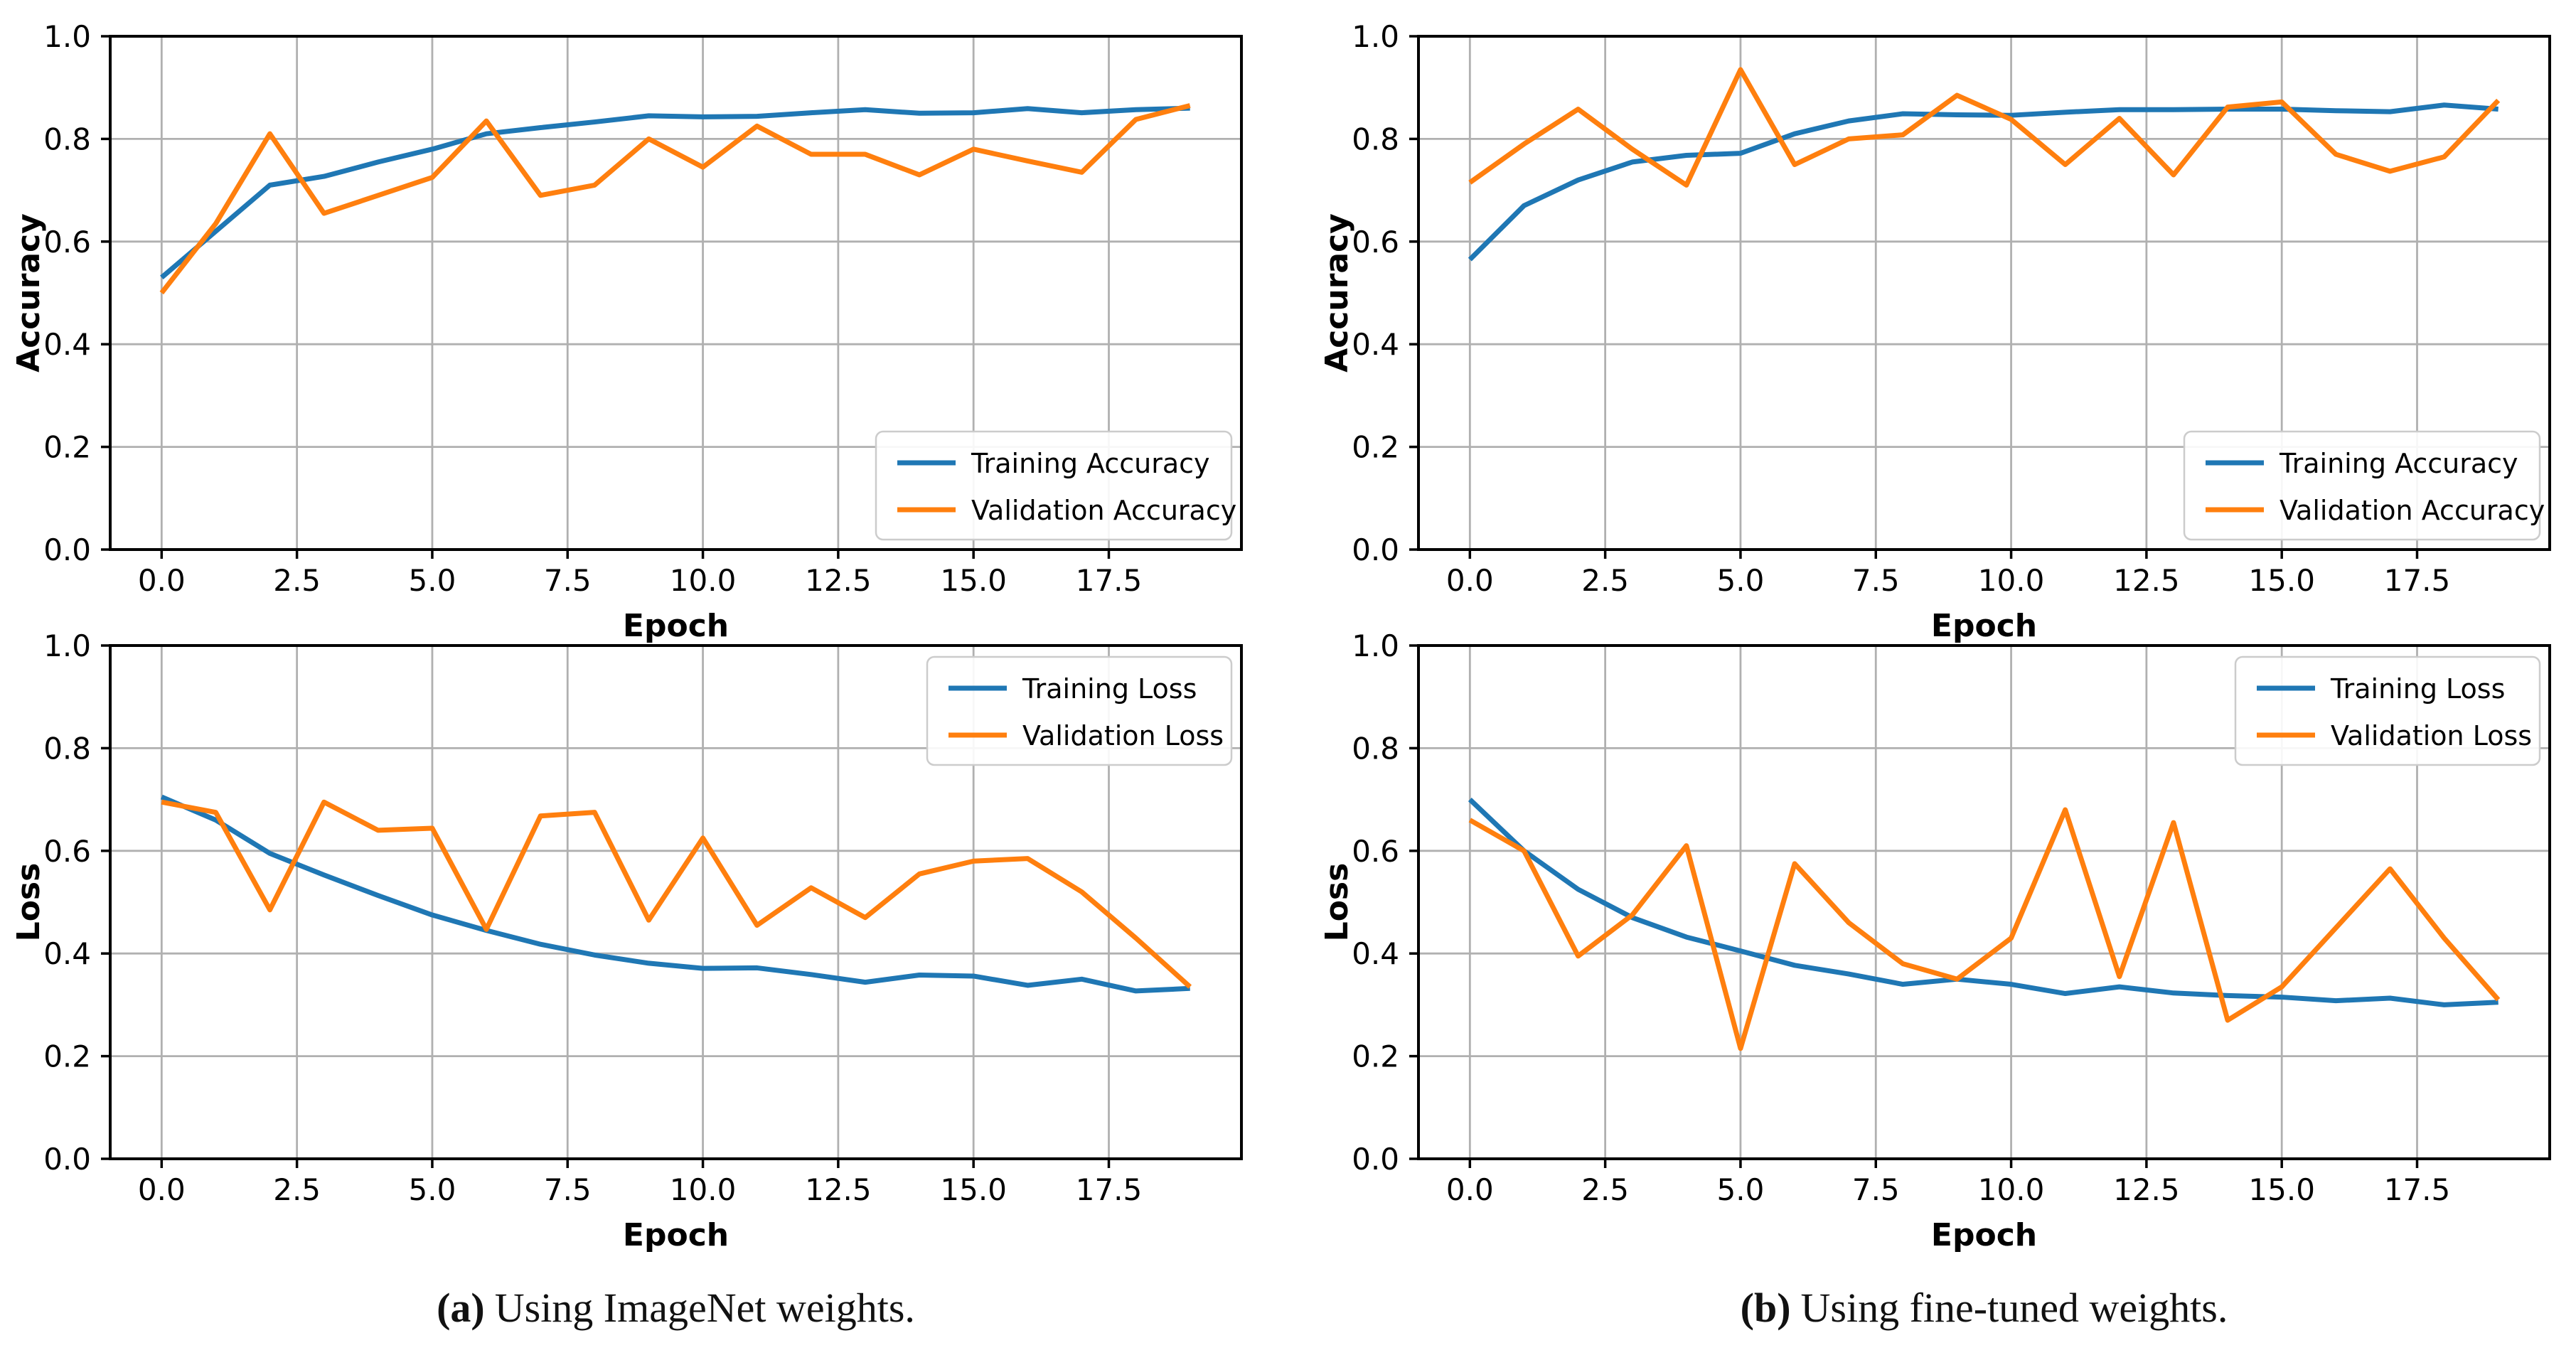 The image size is (2576, 1360). I want to click on caption-b-label: (b), so click(1765, 1308).